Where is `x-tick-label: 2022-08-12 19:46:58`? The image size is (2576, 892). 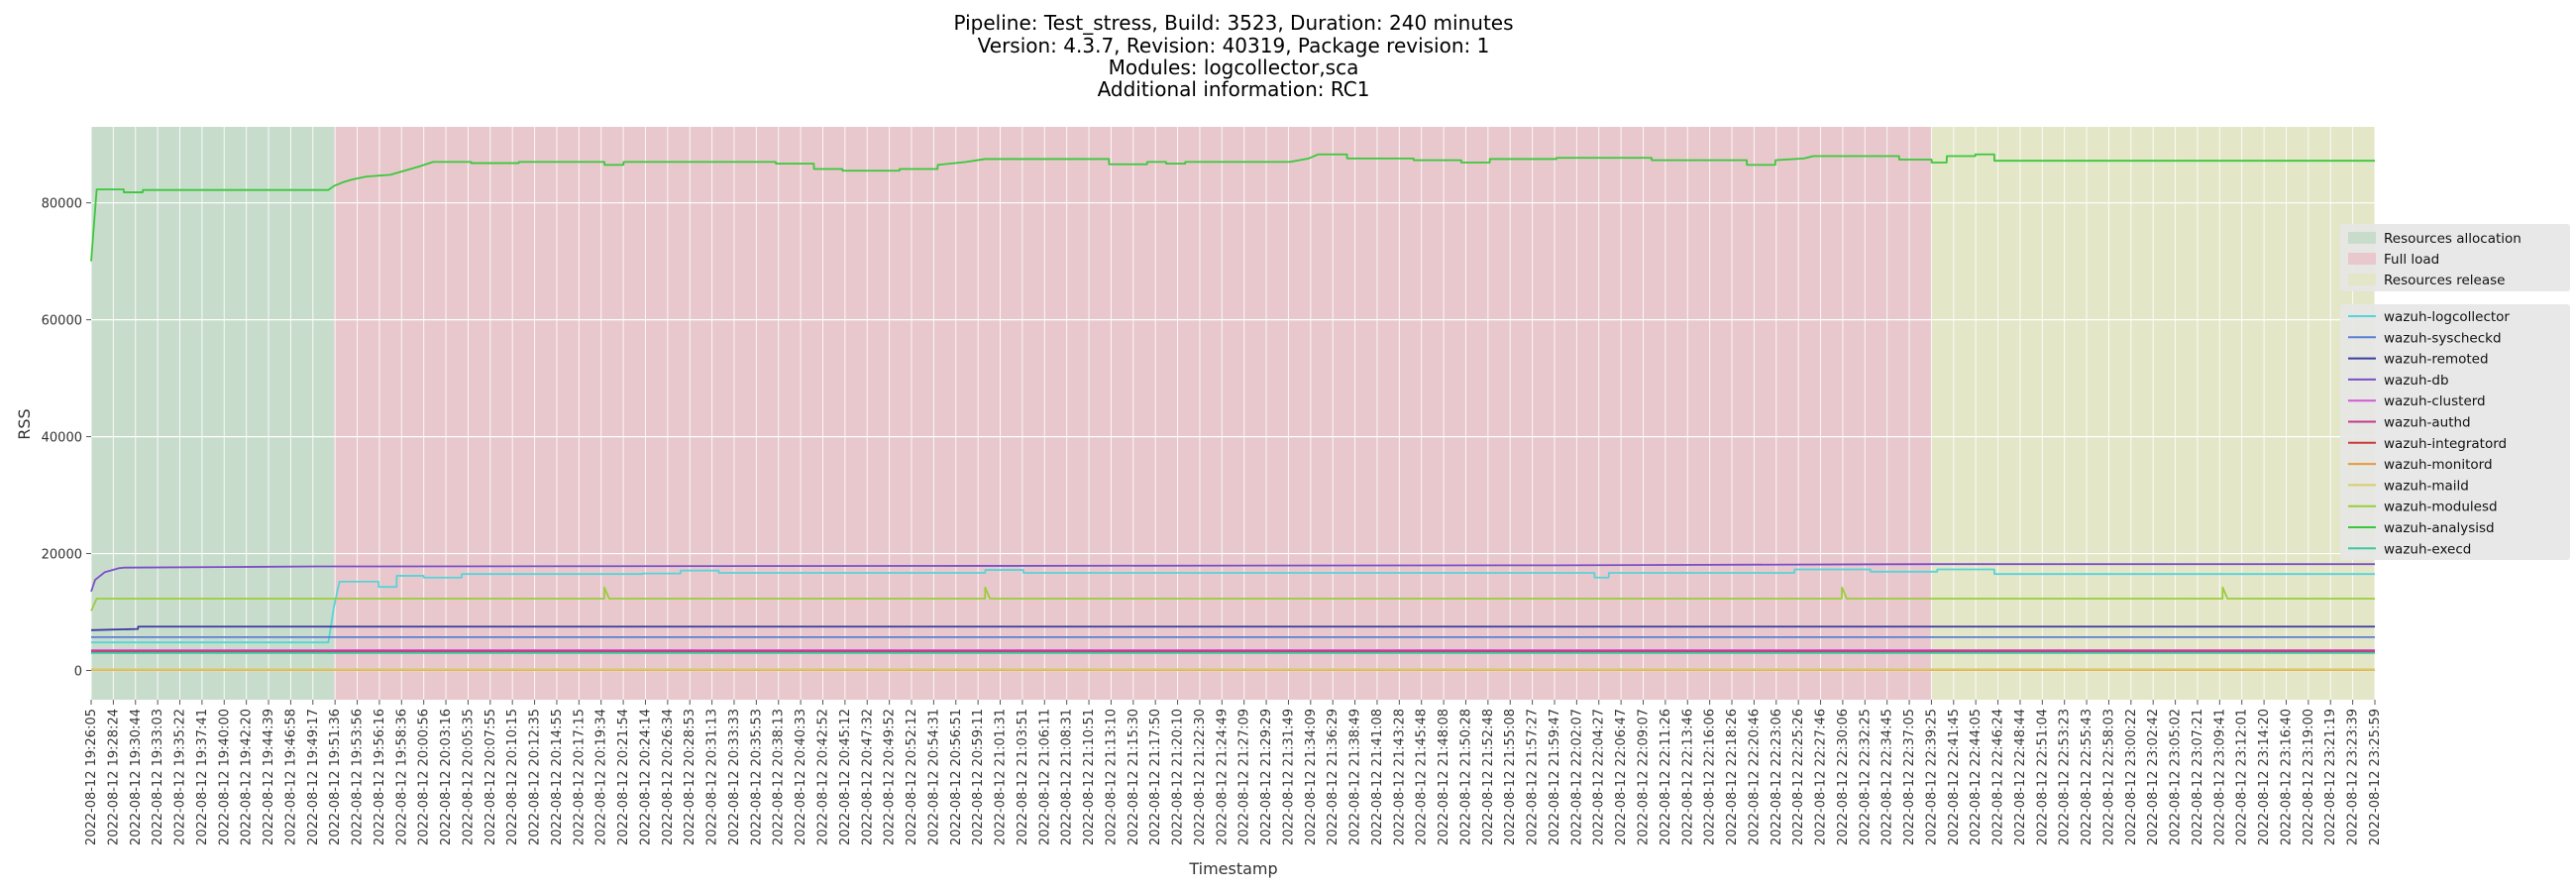
x-tick-label: 2022-08-12 19:46:58 is located at coordinates (290, 777).